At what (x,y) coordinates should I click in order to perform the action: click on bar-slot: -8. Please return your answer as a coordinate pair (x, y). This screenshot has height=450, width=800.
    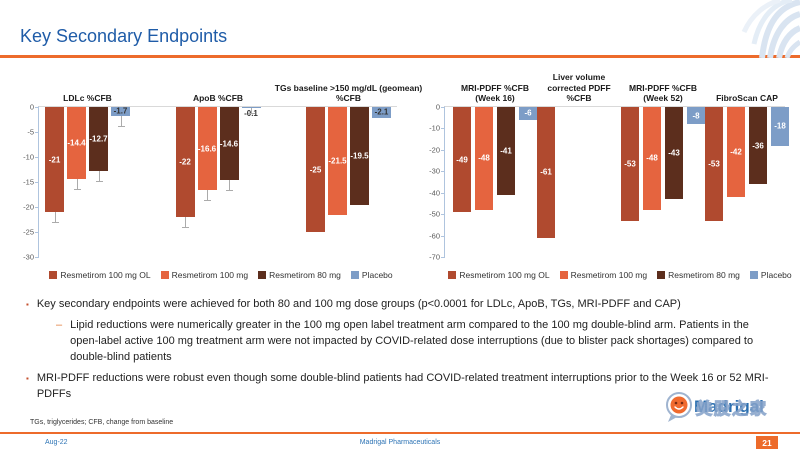
    Looking at the image, I should click on (696, 182).